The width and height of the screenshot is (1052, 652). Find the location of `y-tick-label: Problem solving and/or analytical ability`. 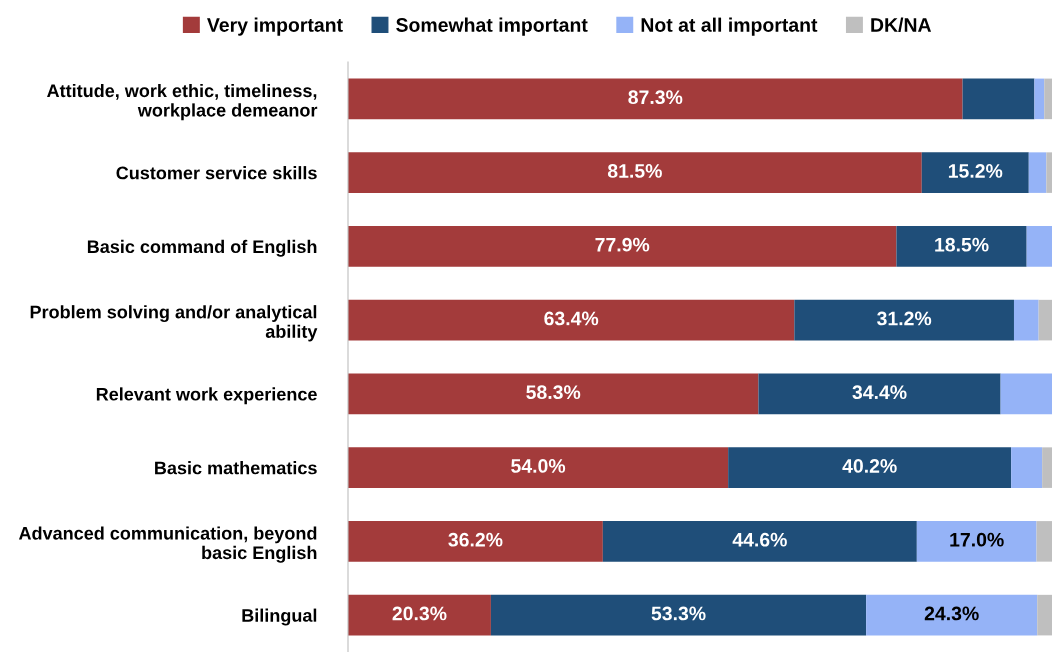

y-tick-label: Problem solving and/or analytical ability is located at coordinates (174, 323).